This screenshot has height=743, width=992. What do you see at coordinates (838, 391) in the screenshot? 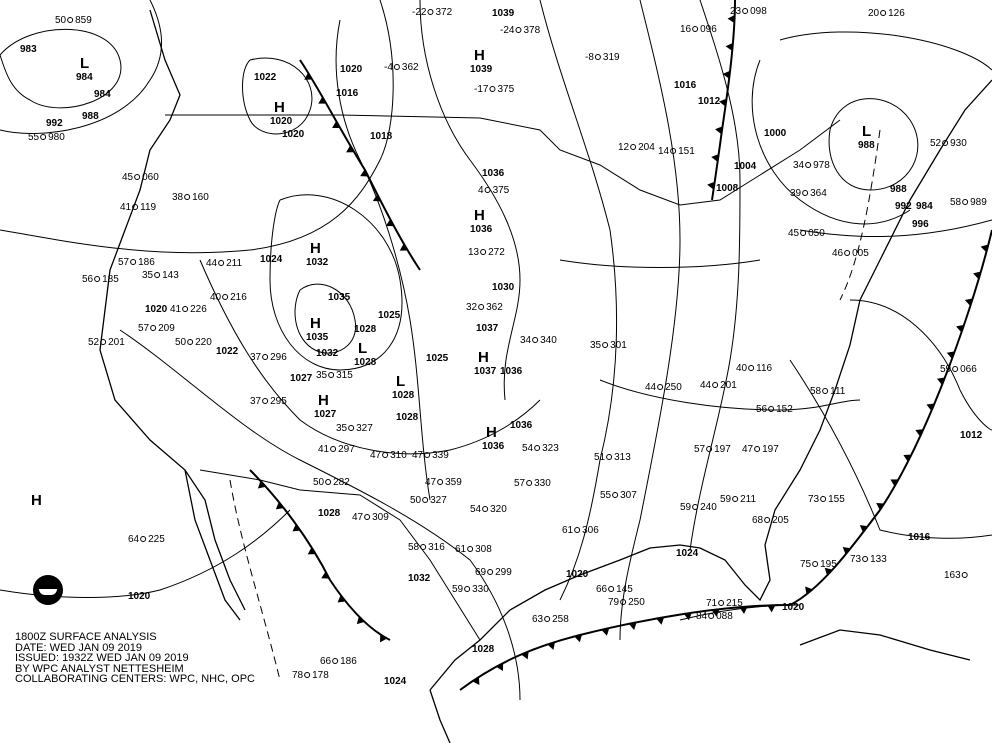
I see `station-pressure: 111` at bounding box center [838, 391].